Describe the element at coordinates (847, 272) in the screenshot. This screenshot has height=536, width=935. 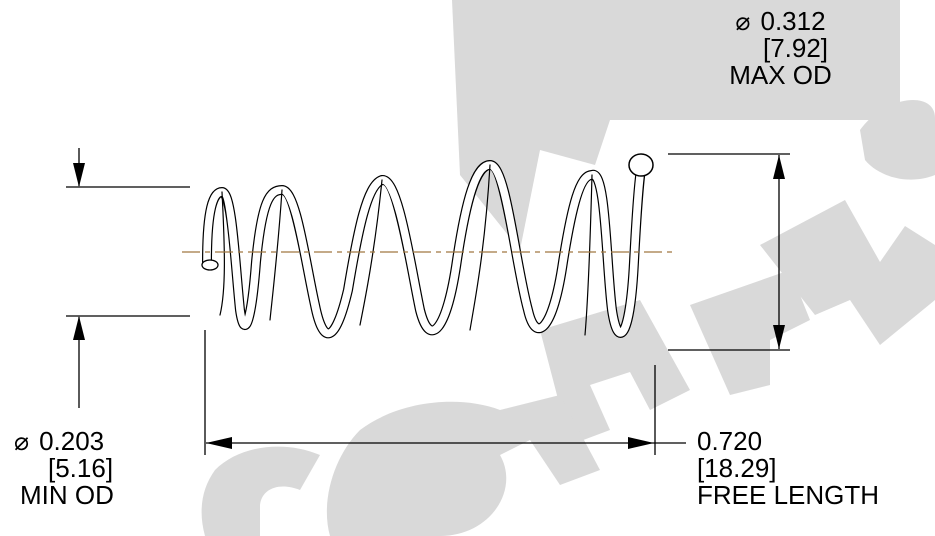
I see `watermark-letter-y` at that location.